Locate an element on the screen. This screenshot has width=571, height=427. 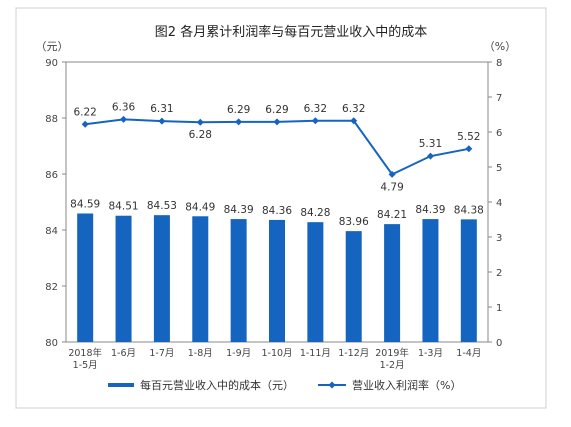
bar-value-label: 84.28 is located at coordinates (315, 213).